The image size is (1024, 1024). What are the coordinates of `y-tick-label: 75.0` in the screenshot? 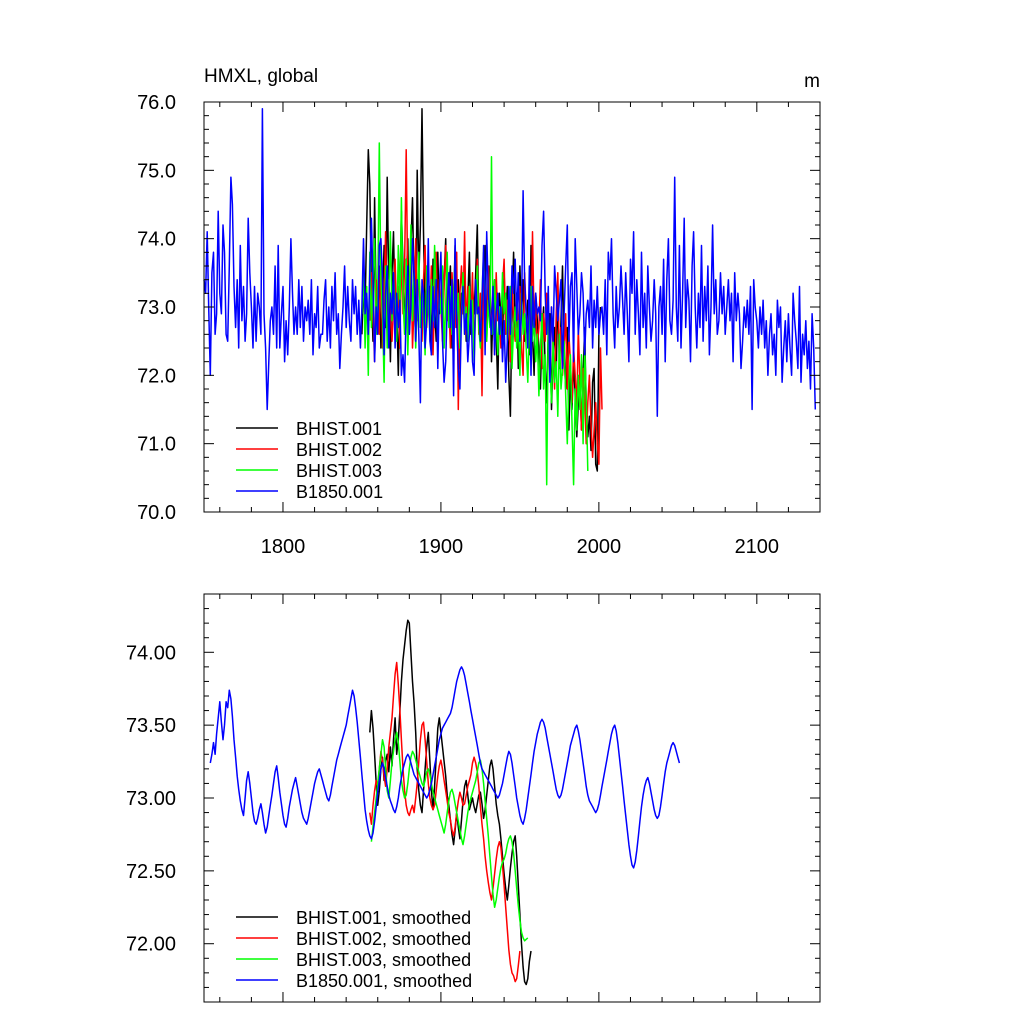 It's located at (156, 171).